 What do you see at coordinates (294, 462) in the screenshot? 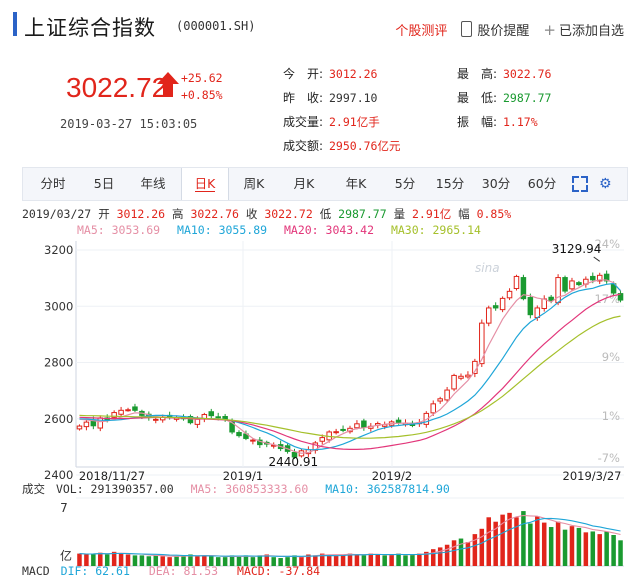
I see `min-annotation: 2440.91` at bounding box center [294, 462].